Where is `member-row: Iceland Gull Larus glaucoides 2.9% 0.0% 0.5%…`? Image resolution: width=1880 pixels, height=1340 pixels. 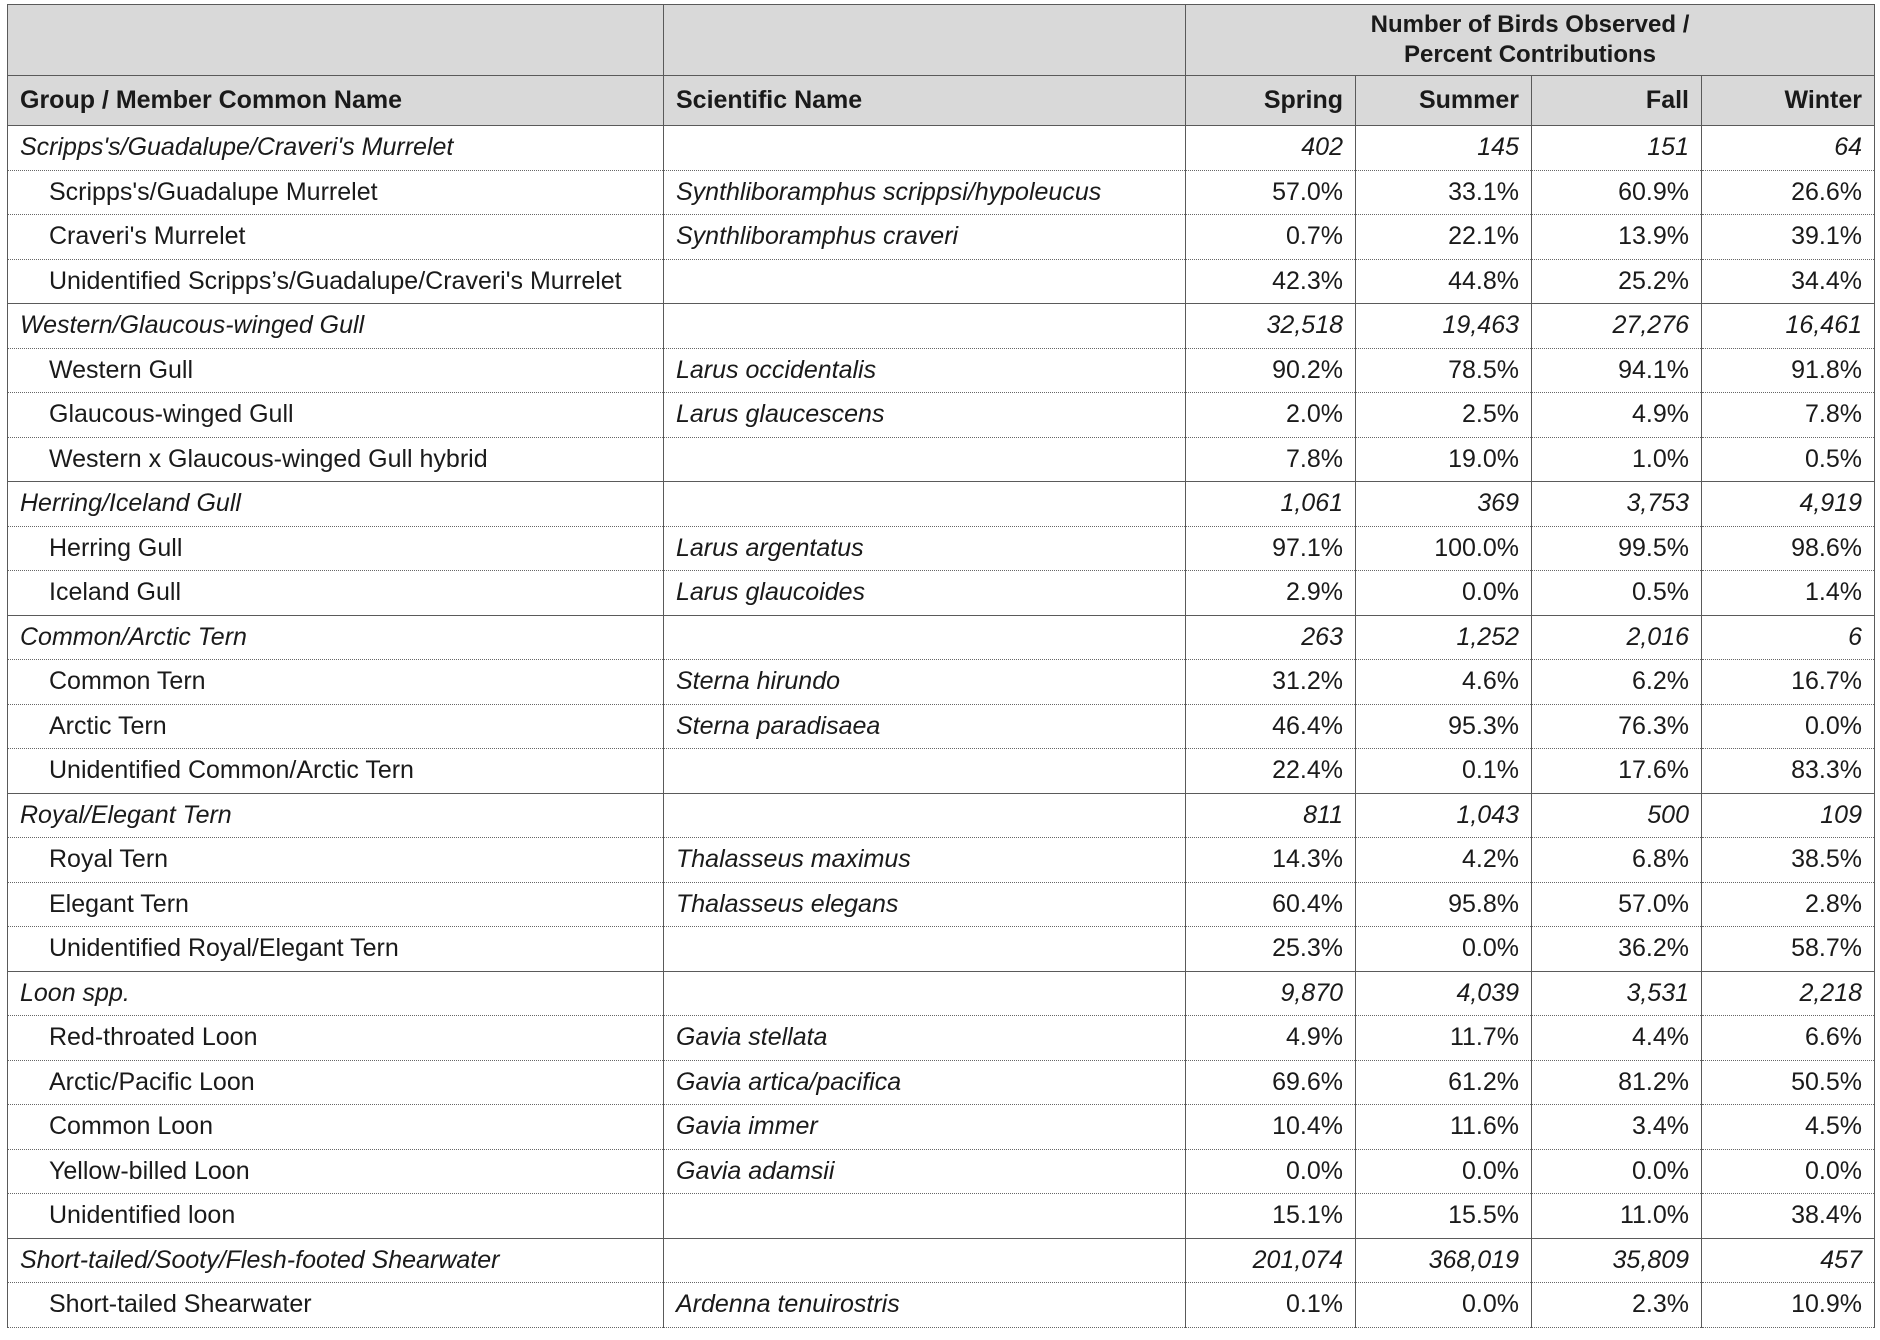 member-row: Iceland Gull Larus glaucoides 2.9% 0.0% 0.5%… is located at coordinates (941, 593).